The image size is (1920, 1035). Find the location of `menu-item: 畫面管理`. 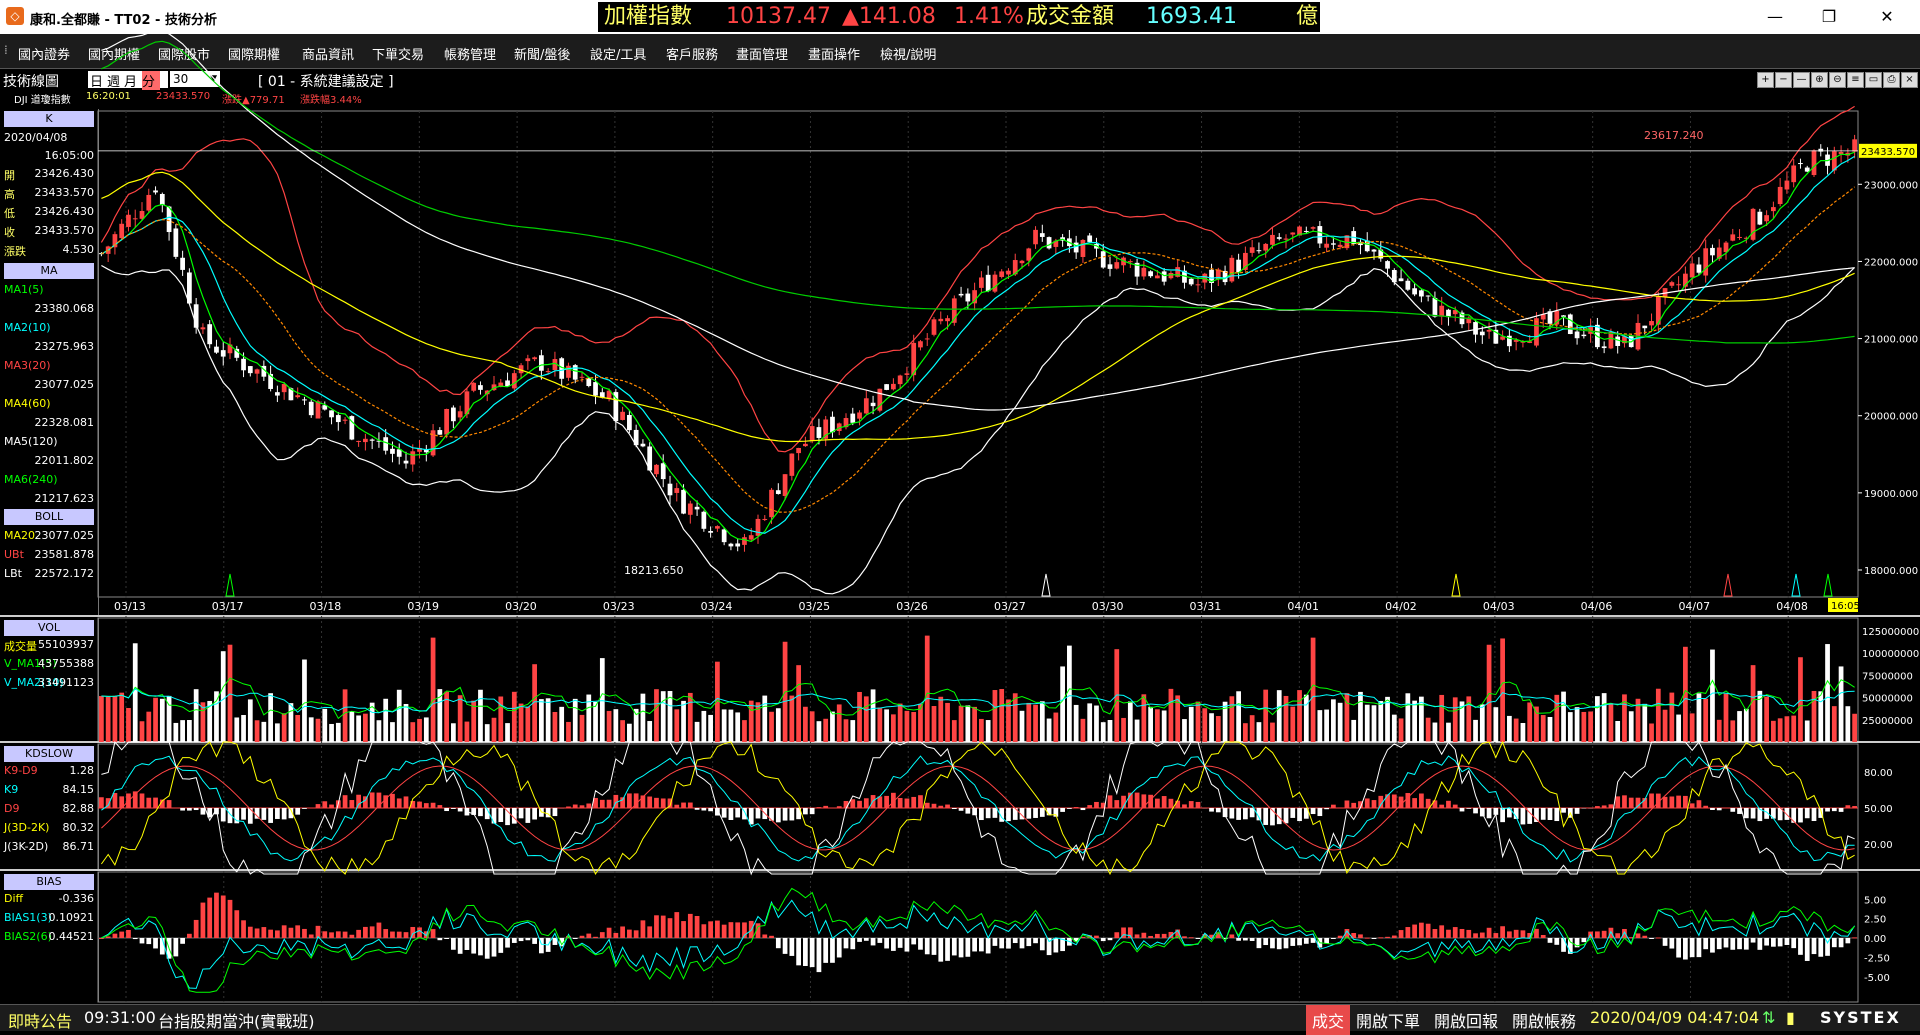

menu-item: 畫面管理 is located at coordinates (762, 53).